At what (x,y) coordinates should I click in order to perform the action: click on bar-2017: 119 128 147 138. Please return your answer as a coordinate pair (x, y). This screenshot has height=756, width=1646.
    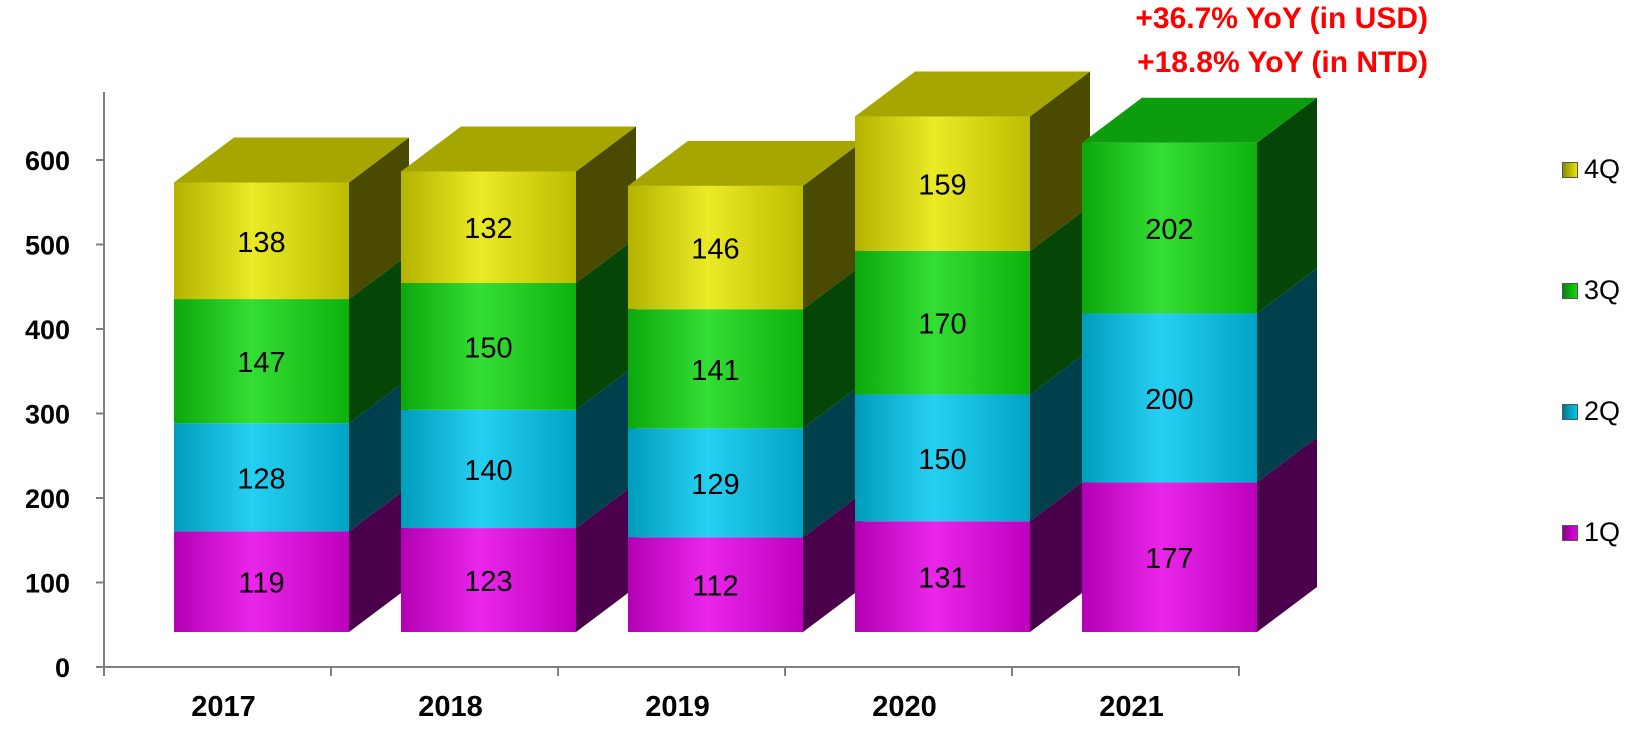
    Looking at the image, I should click on (291, 384).